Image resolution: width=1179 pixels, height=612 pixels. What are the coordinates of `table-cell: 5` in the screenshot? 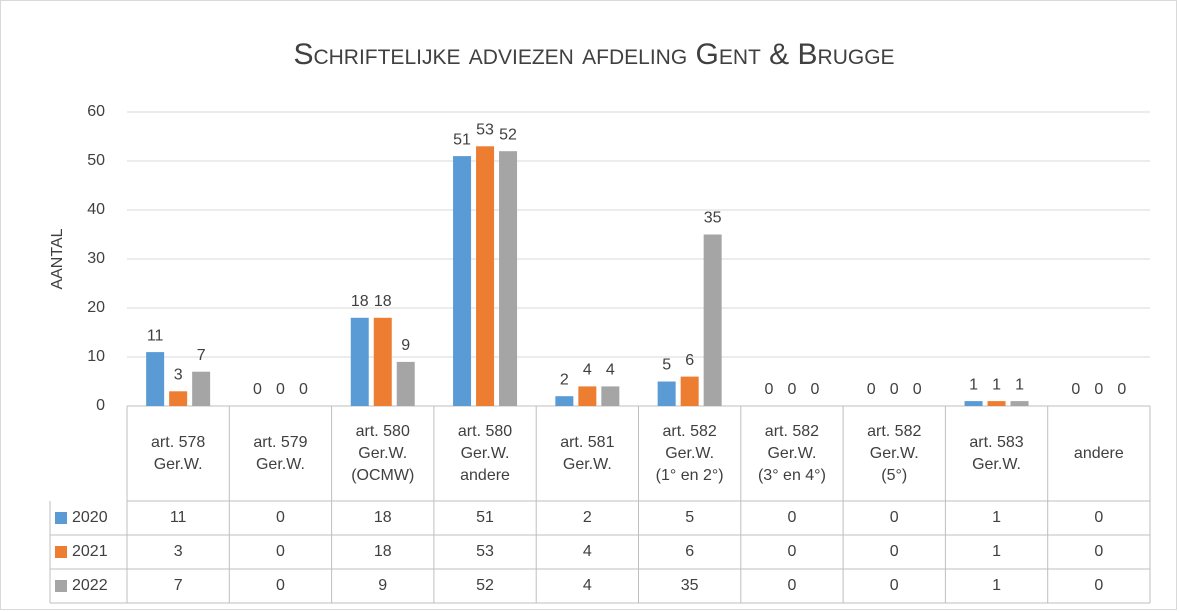 It's located at (689, 517).